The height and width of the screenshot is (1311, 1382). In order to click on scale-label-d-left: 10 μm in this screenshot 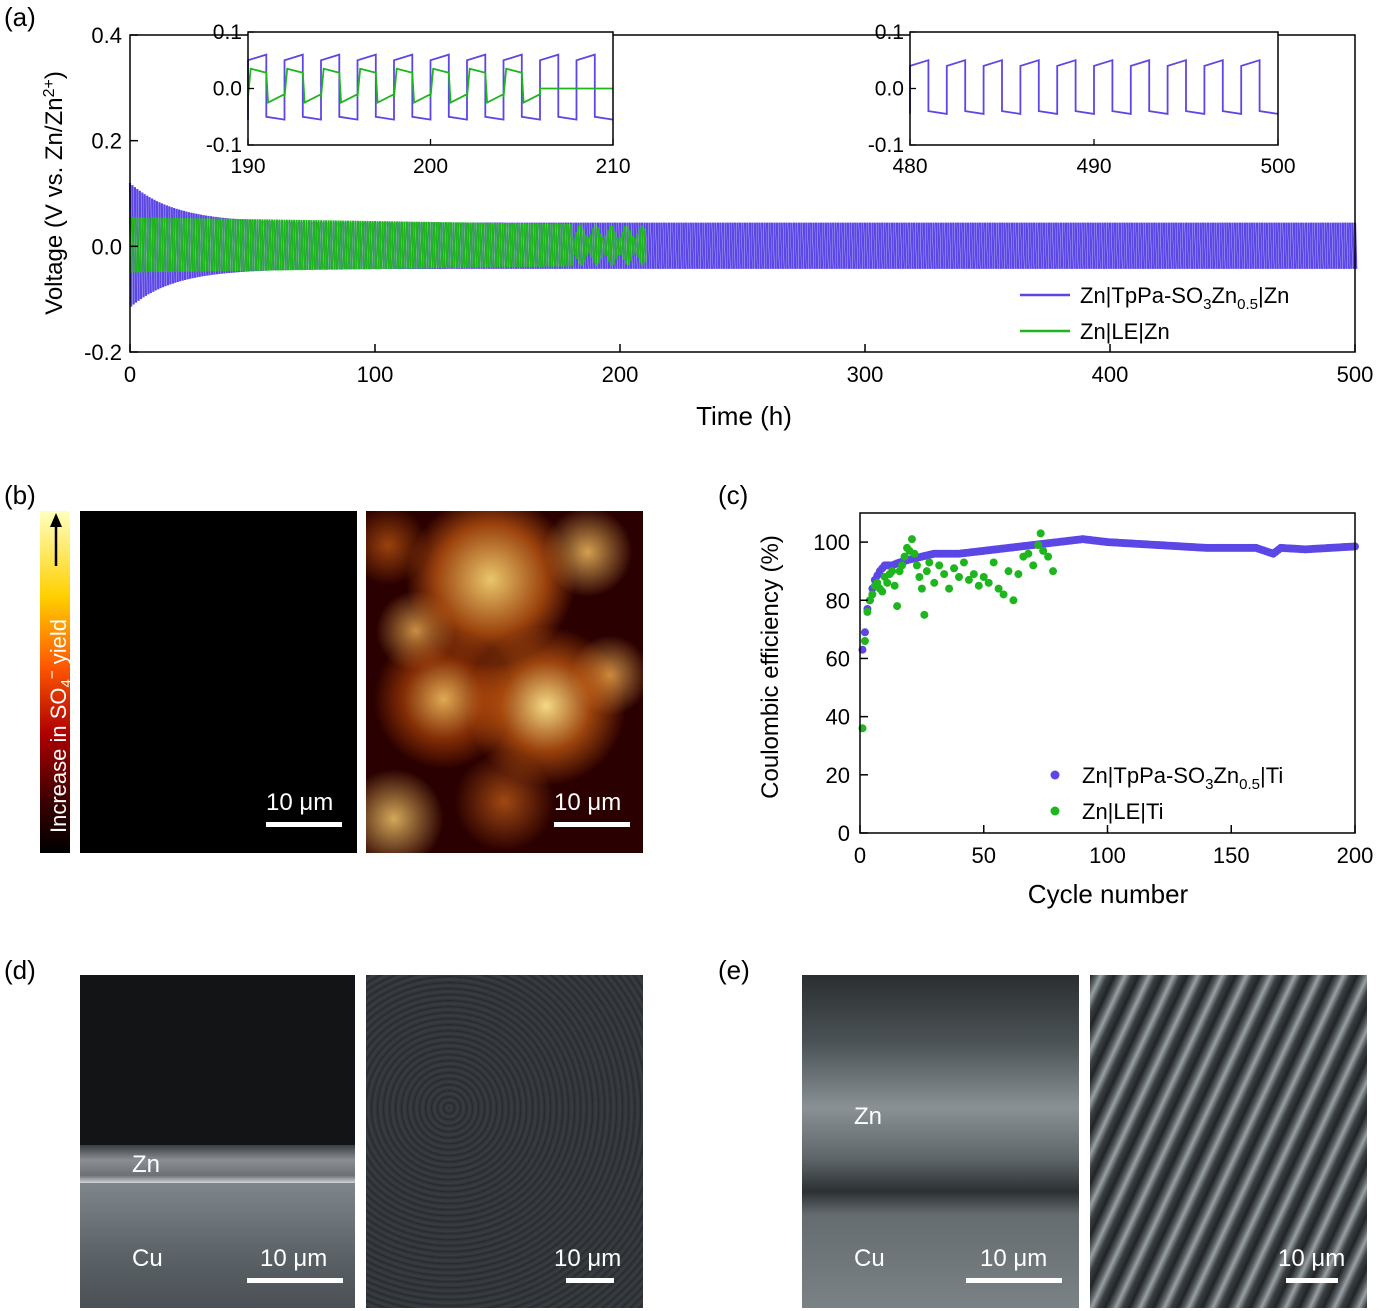, I will do `click(294, 1258)`.